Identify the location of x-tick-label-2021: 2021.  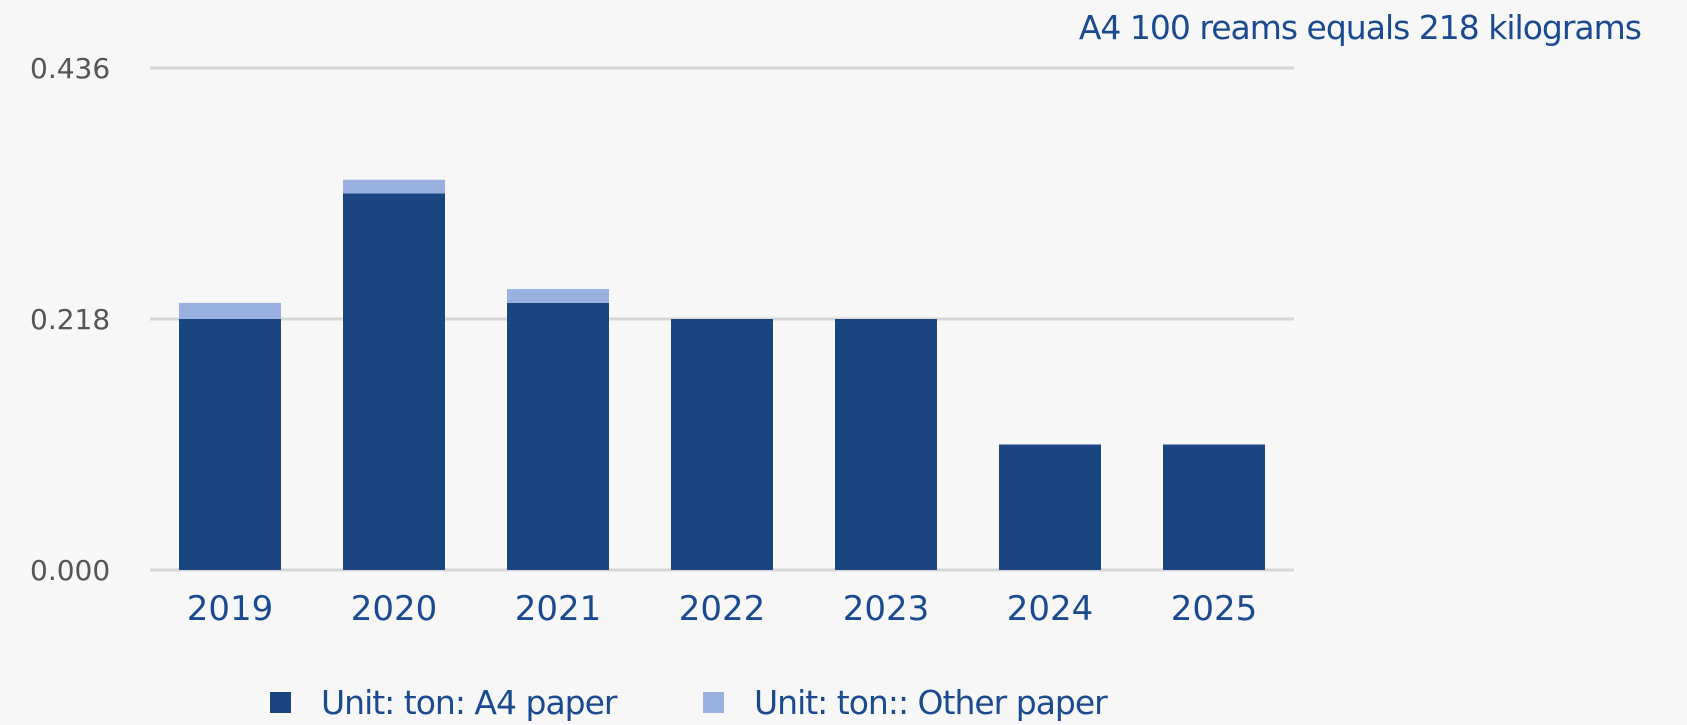
(558, 609).